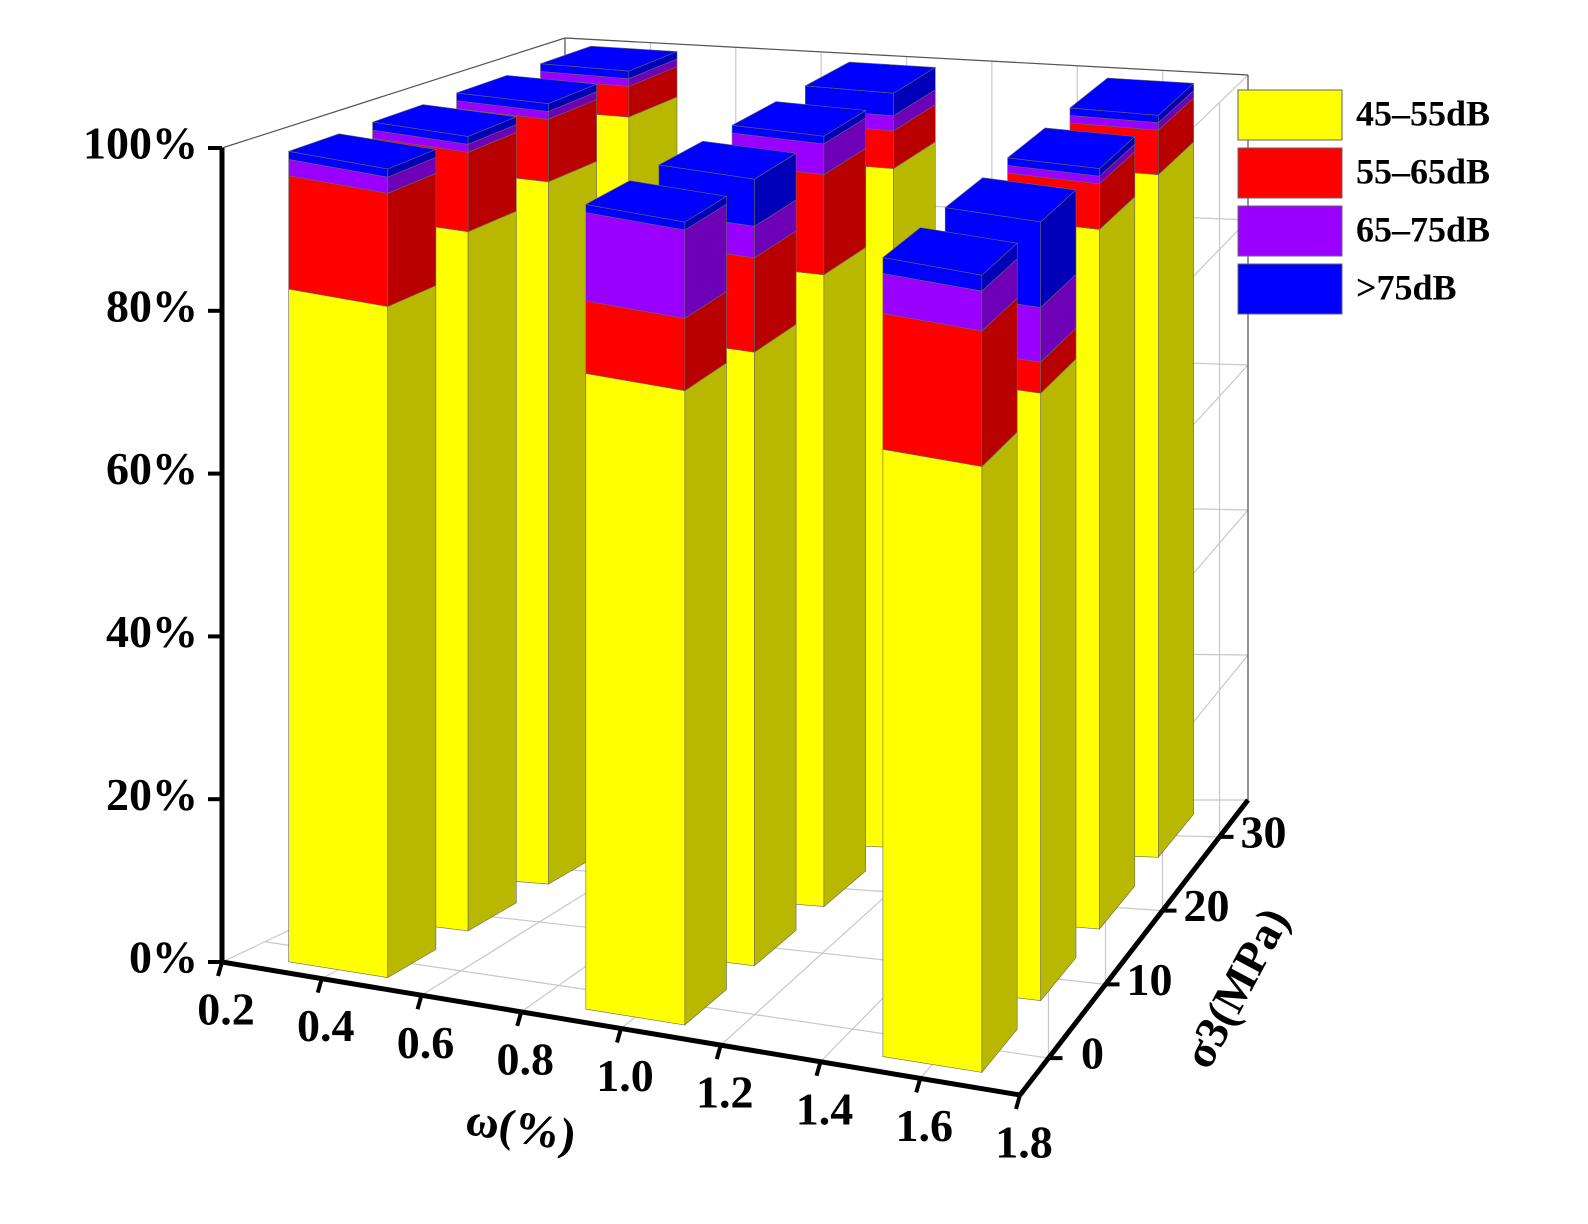 The image size is (1588, 1224). What do you see at coordinates (1024, 1142) in the screenshot?
I see `x-tick-label: 1.8` at bounding box center [1024, 1142].